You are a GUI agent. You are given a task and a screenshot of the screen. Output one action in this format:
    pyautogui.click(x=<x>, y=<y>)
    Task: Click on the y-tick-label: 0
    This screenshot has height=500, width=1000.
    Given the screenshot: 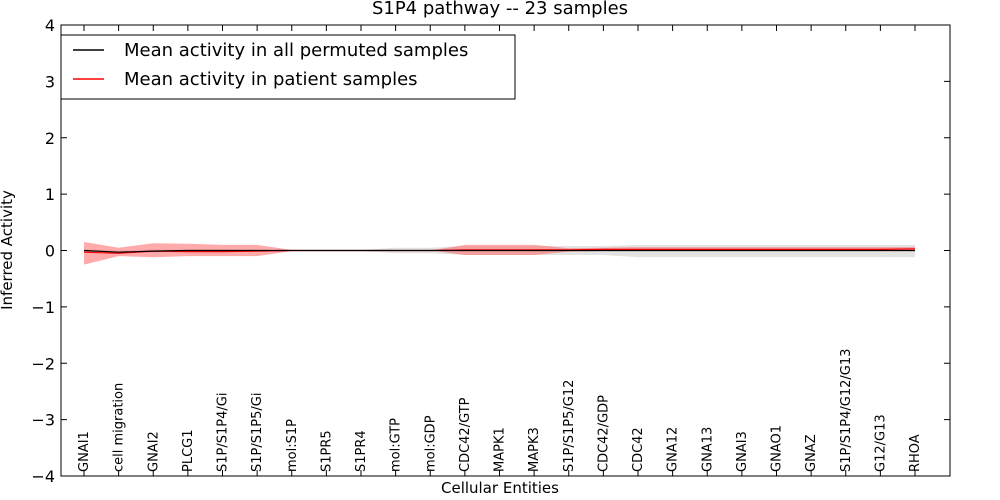 What is the action you would take?
    pyautogui.click(x=50, y=251)
    